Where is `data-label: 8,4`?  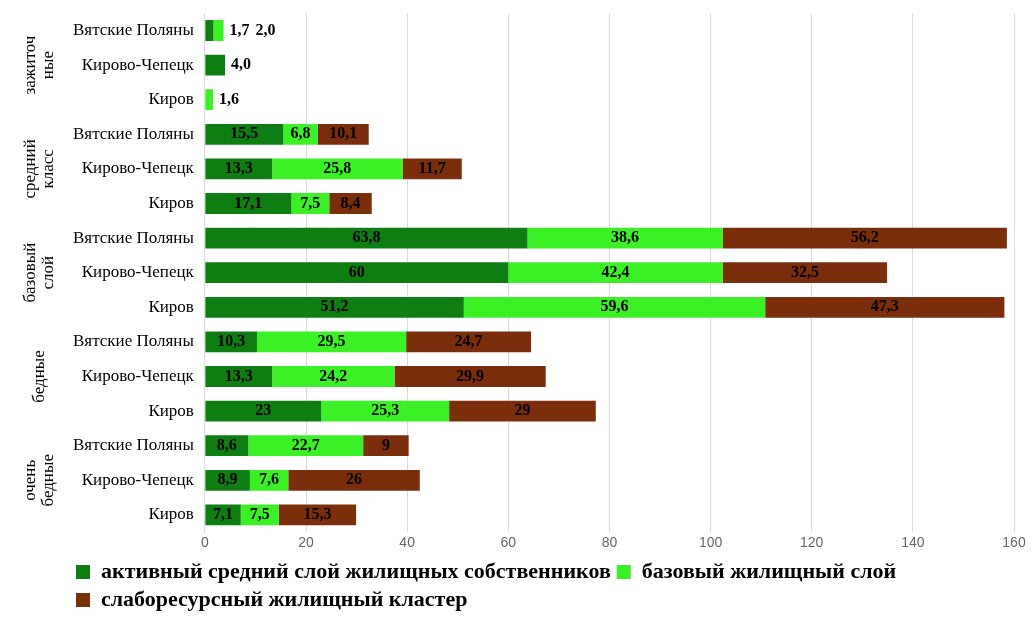
data-label: 8,4 is located at coordinates (350, 202).